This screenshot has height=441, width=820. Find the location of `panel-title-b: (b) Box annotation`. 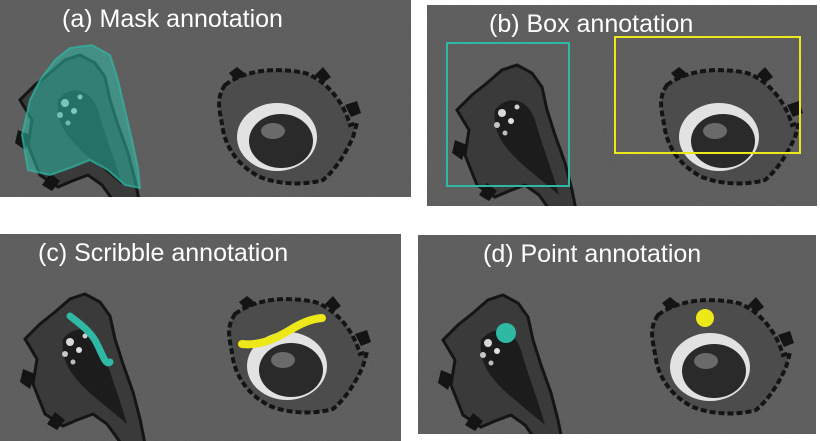

panel-title-b: (b) Box annotation is located at coordinates (591, 24).